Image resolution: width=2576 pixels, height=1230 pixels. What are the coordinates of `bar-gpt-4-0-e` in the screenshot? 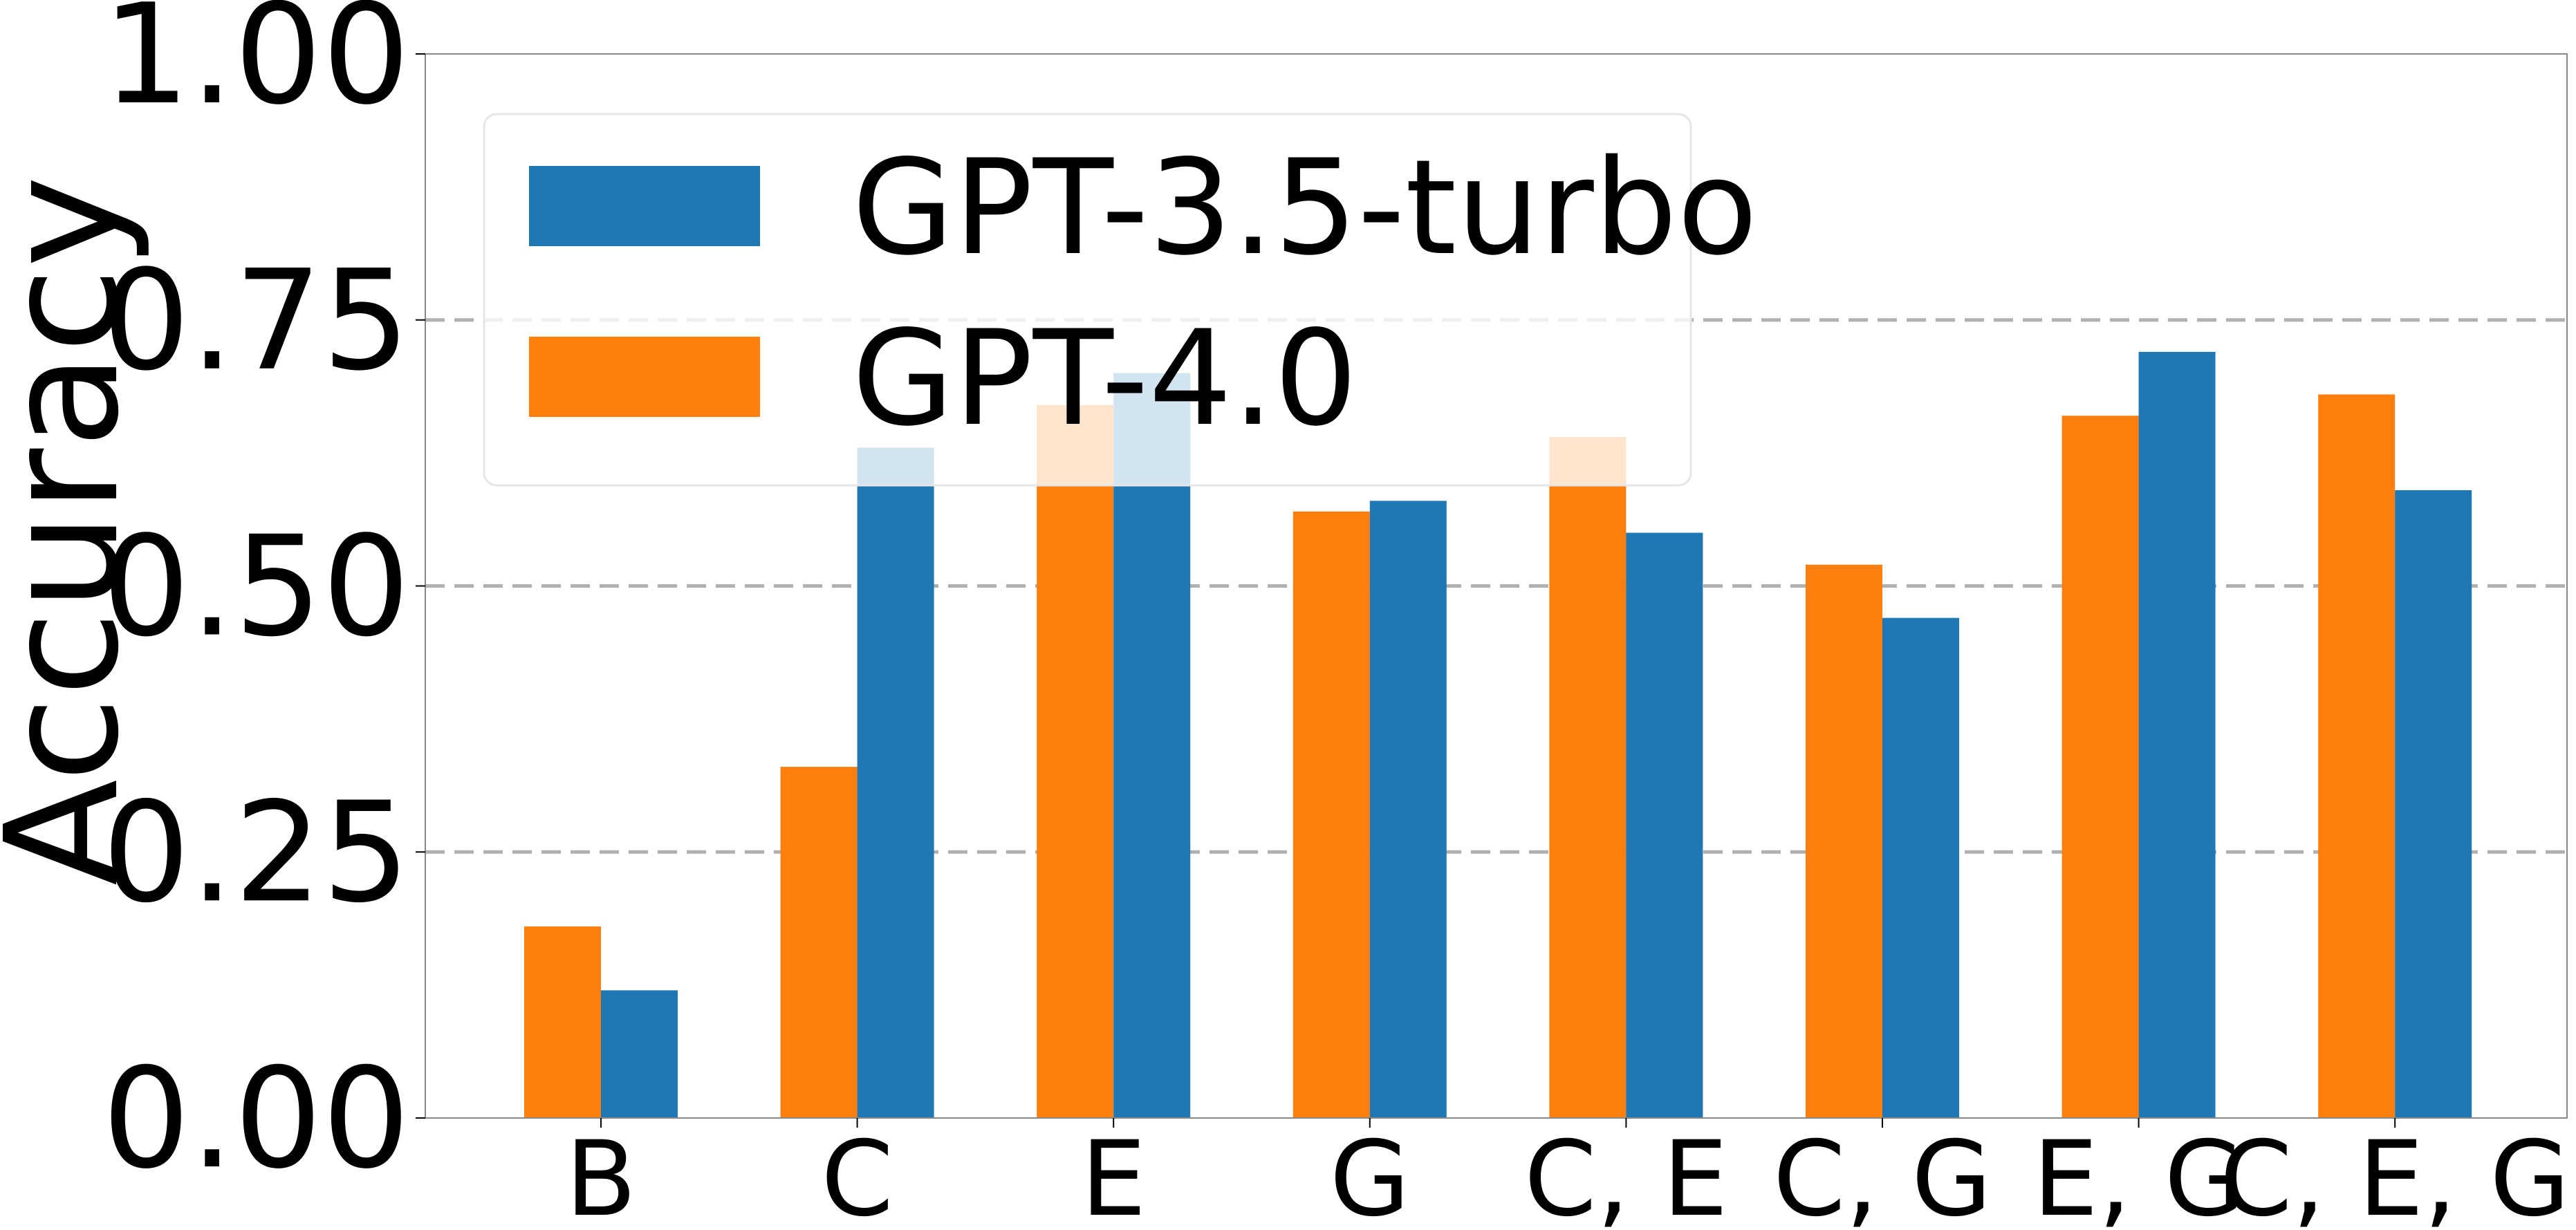 It's located at (1075, 761).